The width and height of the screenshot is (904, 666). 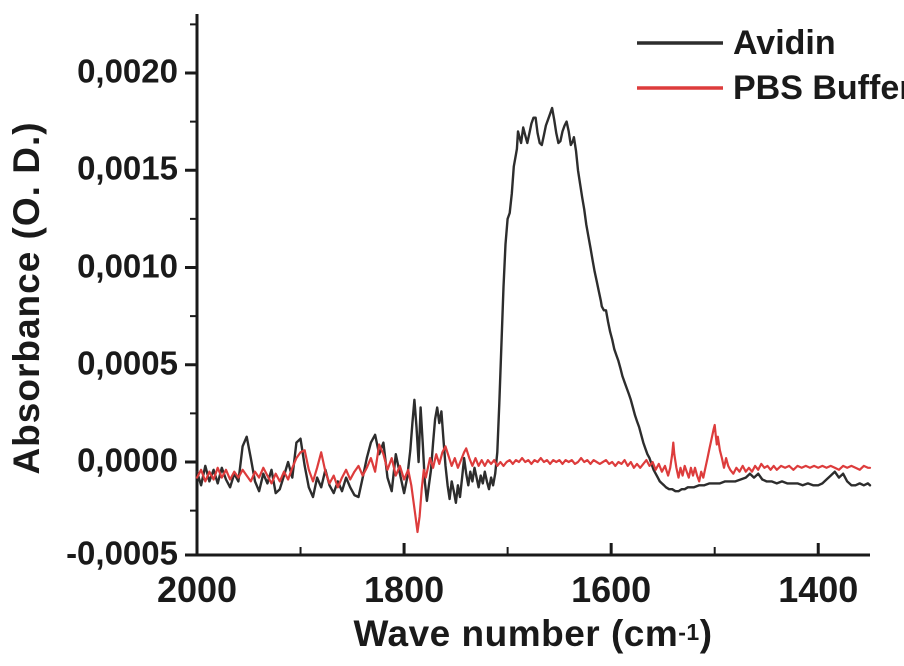 What do you see at coordinates (127, 168) in the screenshot?
I see `y-tick-label: 0,0015` at bounding box center [127, 168].